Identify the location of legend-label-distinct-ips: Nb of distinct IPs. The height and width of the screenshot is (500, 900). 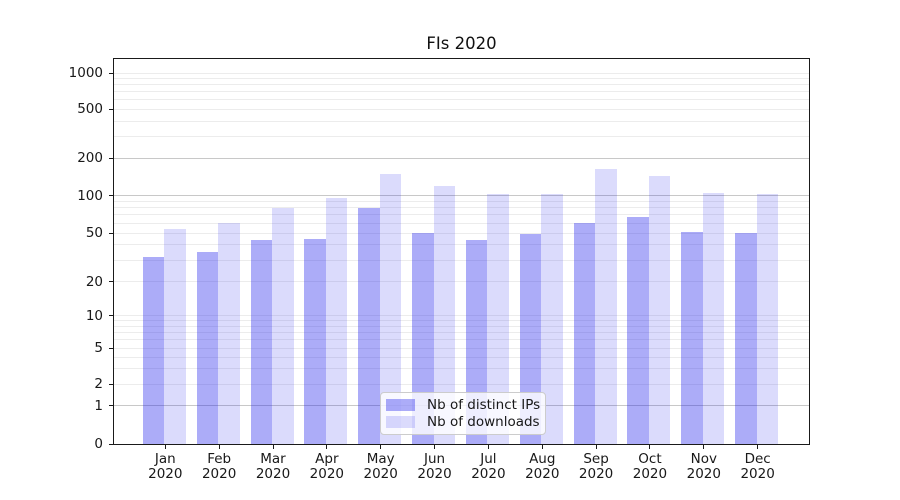
(484, 405).